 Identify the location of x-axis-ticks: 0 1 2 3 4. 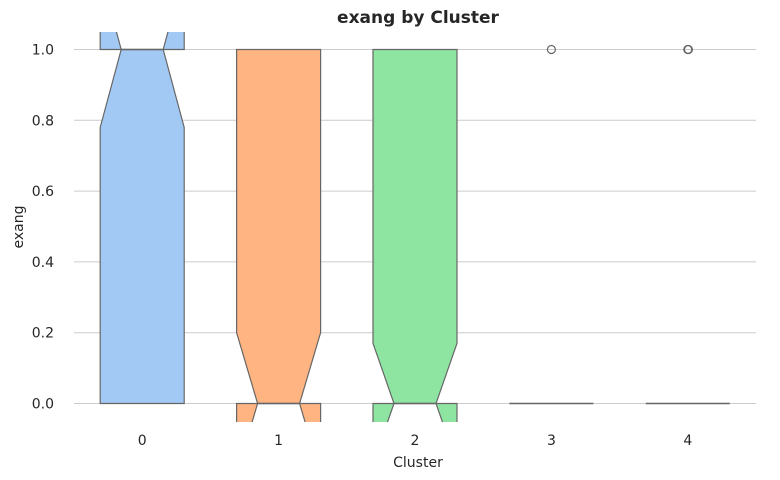
(415, 441).